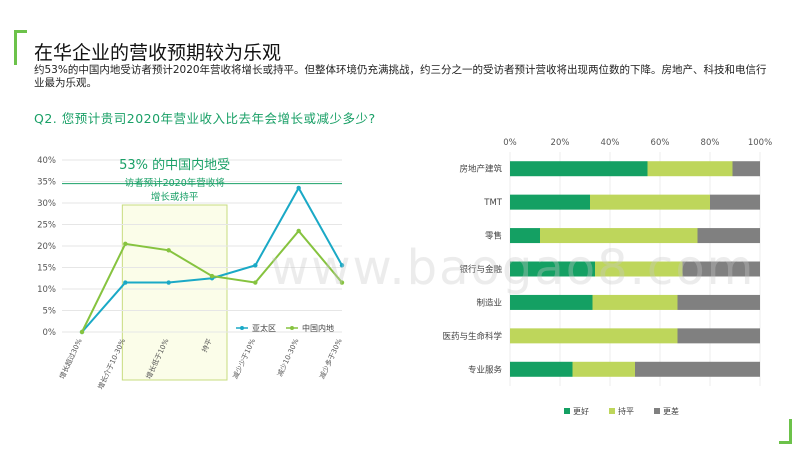 This screenshot has height=450, width=800. What do you see at coordinates (510, 143) in the screenshot?
I see `bar-x-tick-label: 0%` at bounding box center [510, 143].